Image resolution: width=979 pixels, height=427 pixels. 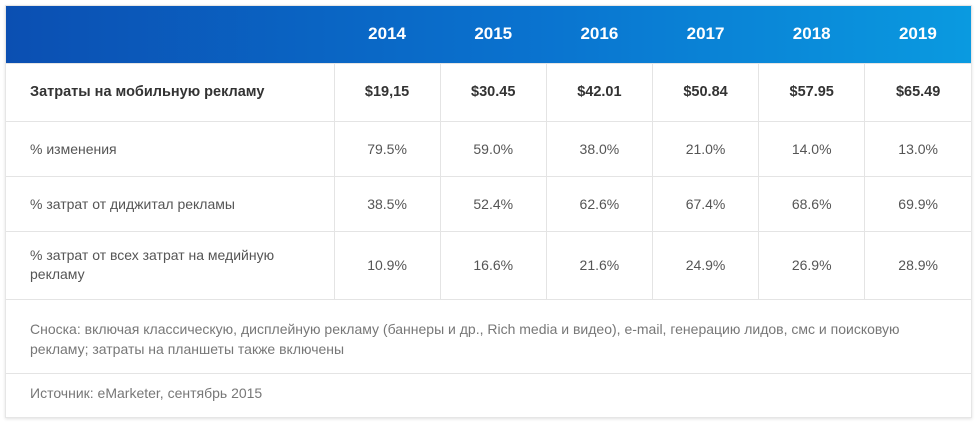 What do you see at coordinates (387, 91) in the screenshot?
I see `table-cell: $19,15` at bounding box center [387, 91].